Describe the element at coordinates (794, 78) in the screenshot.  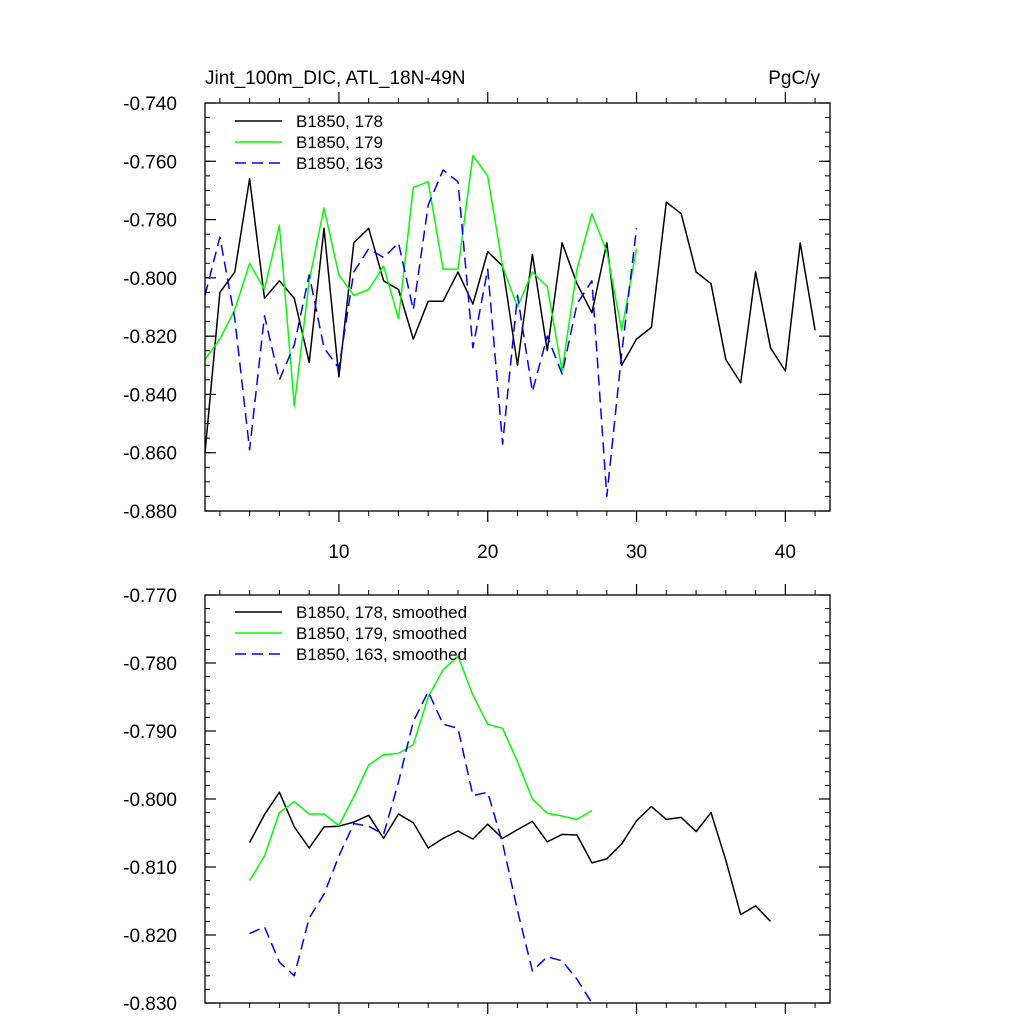
I see `title-right: PgC/y` at that location.